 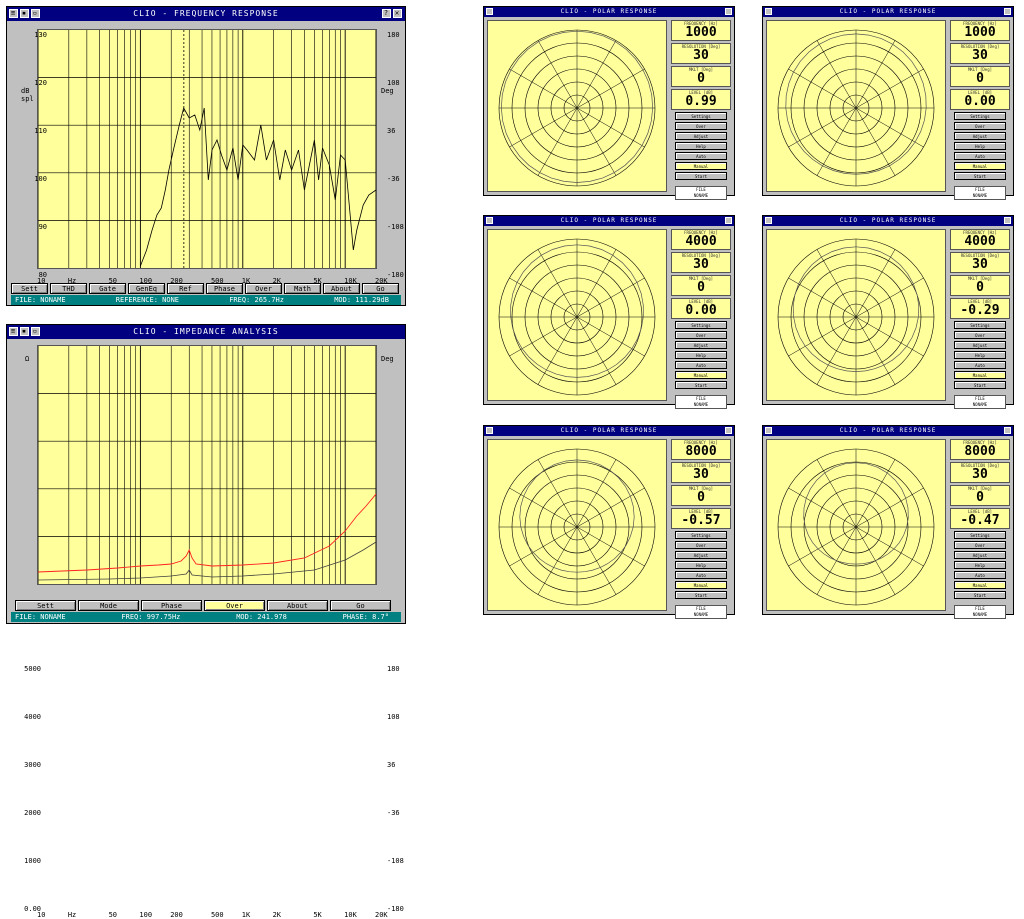 I want to click on freq-math-button: Math, so click(x=302, y=288).